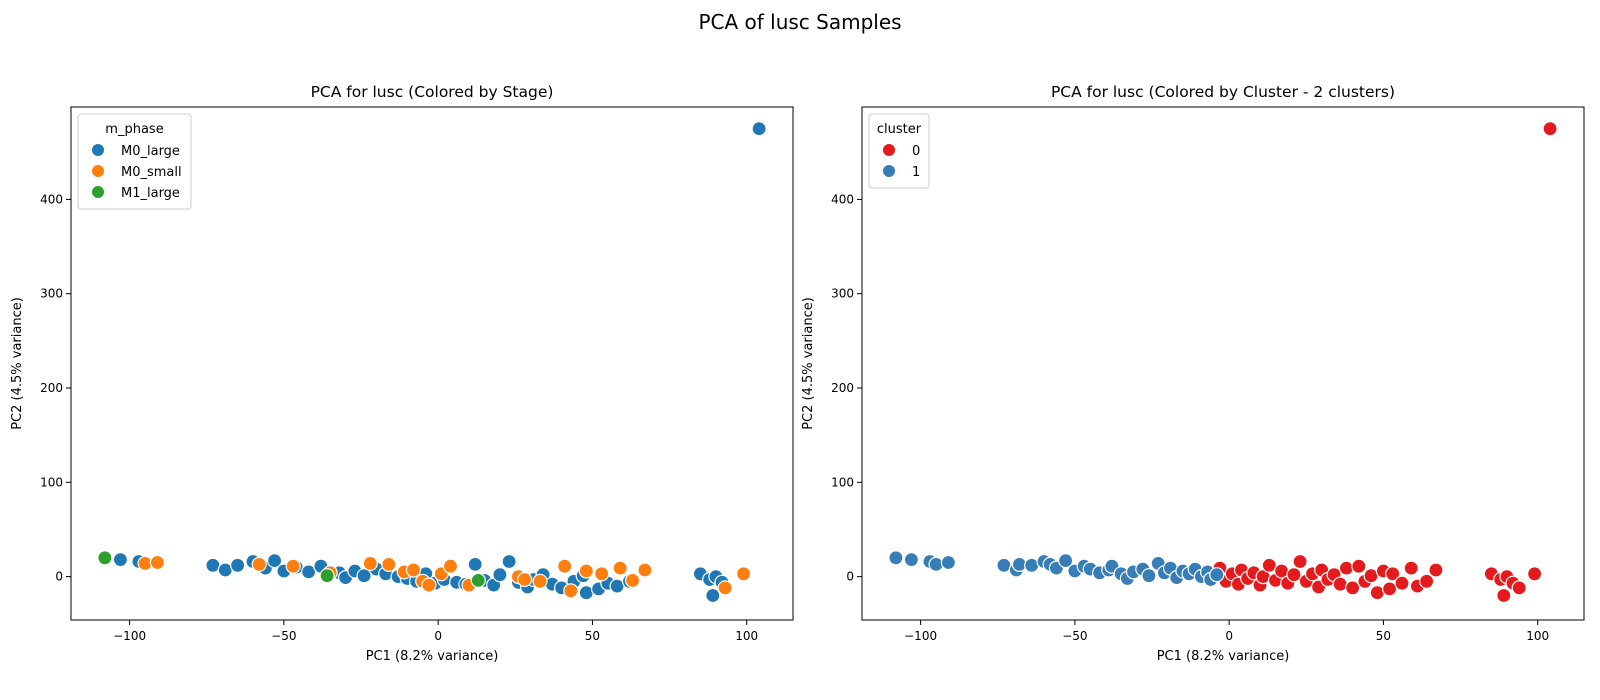 The height and width of the screenshot is (700, 1600). I want to click on chart-title: PCA for lusc (Colored by Stage), so click(432, 92).